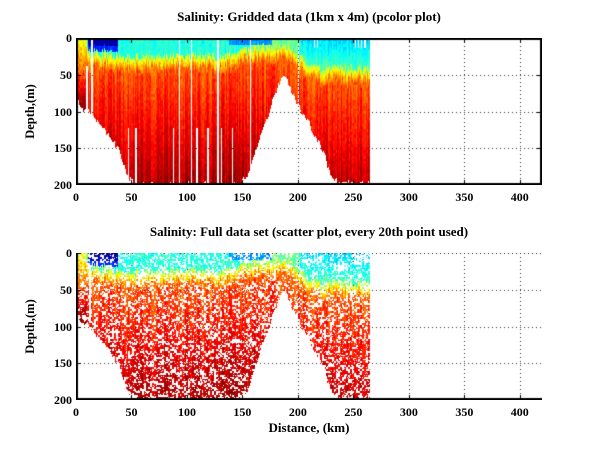 The width and height of the screenshot is (600, 451). I want to click on plot2-ytick-label: 150, so click(63, 363).